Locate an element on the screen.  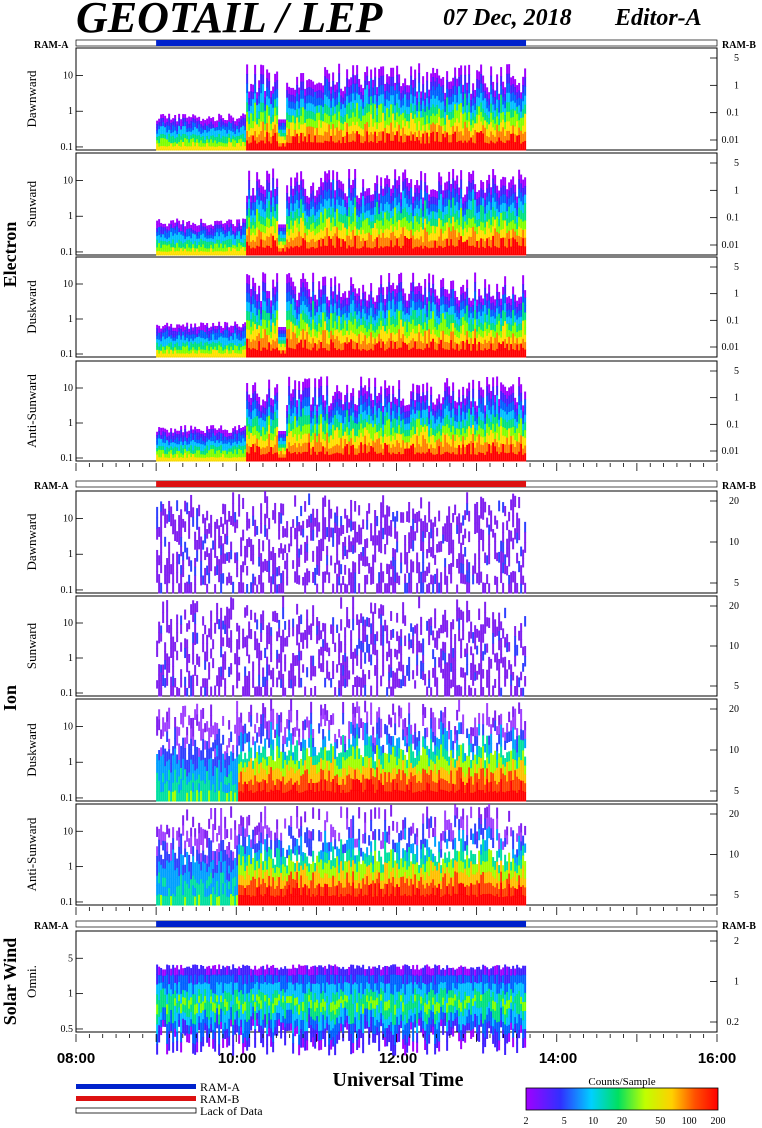
x-tick-label: 10:00 is located at coordinates (237, 1058).